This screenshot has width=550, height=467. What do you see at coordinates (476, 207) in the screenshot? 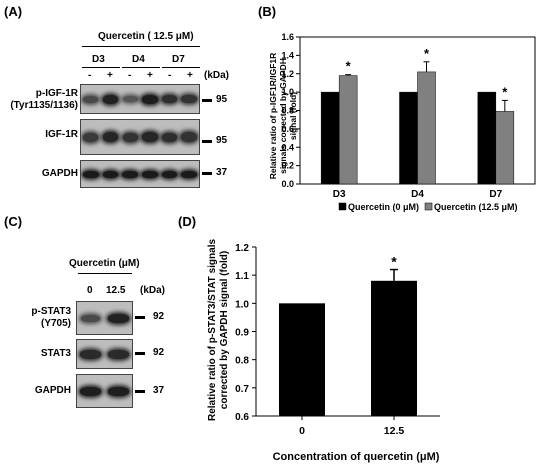
I see `legend-label: Quercetin (12.5 μM)` at bounding box center [476, 207].